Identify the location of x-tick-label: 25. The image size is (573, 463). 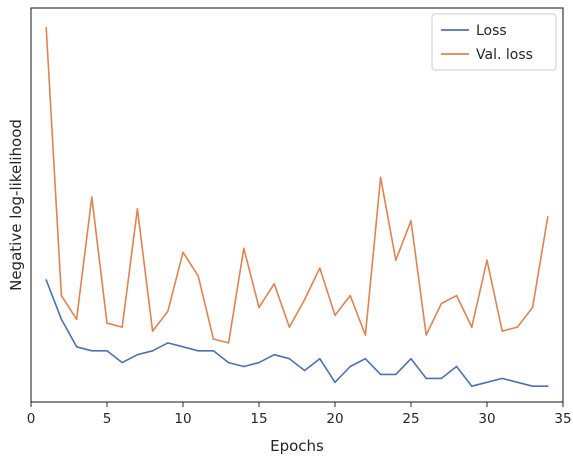
(410, 419).